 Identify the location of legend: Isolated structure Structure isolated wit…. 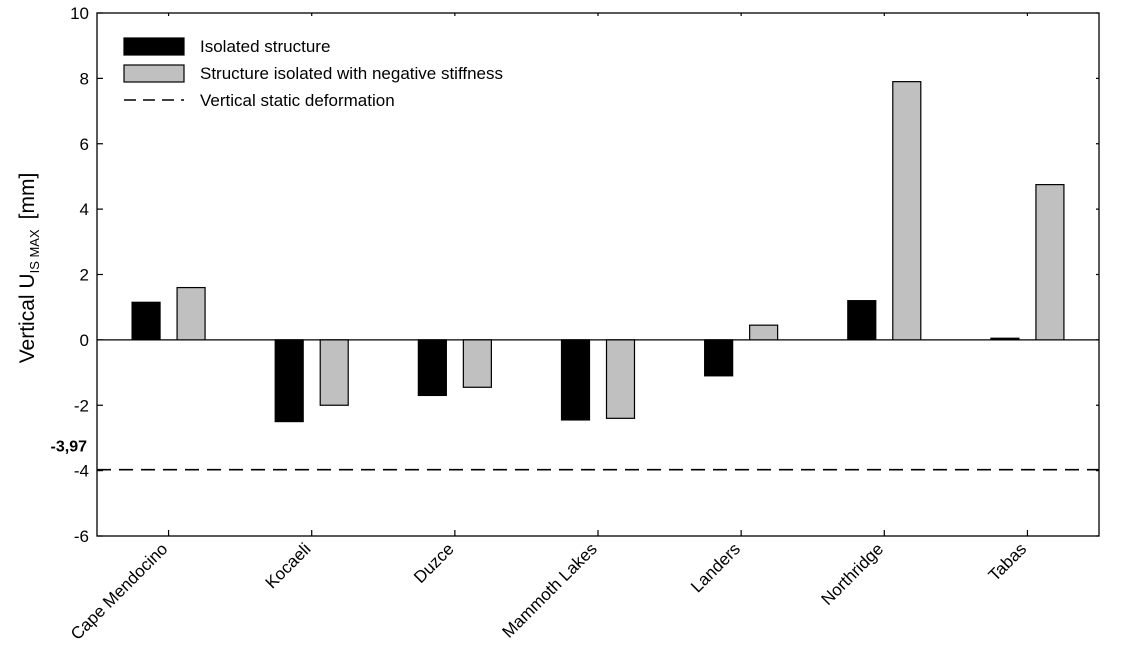
(313, 73).